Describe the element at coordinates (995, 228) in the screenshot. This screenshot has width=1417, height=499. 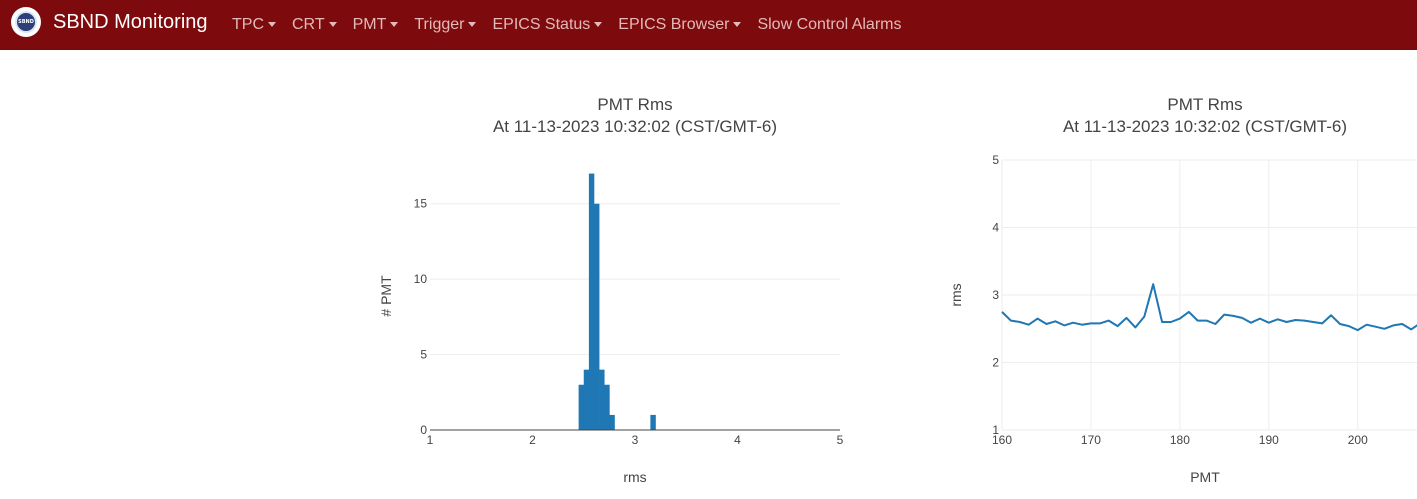
I see `y-tick-label: 4` at that location.